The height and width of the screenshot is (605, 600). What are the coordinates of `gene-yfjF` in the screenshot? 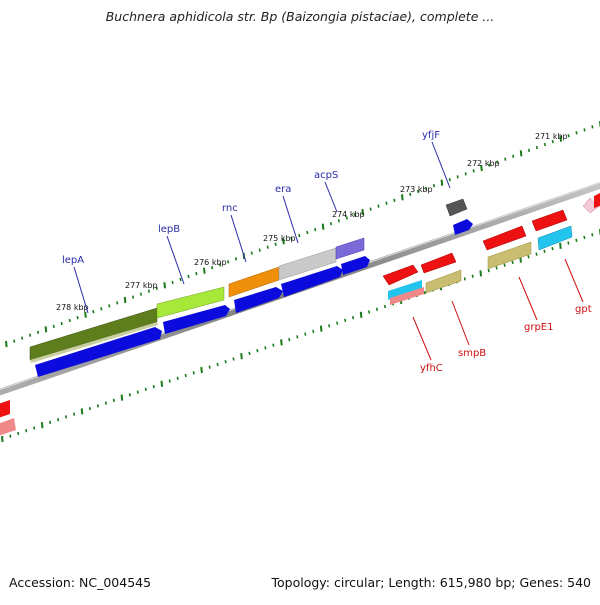 It's located at (456, 207).